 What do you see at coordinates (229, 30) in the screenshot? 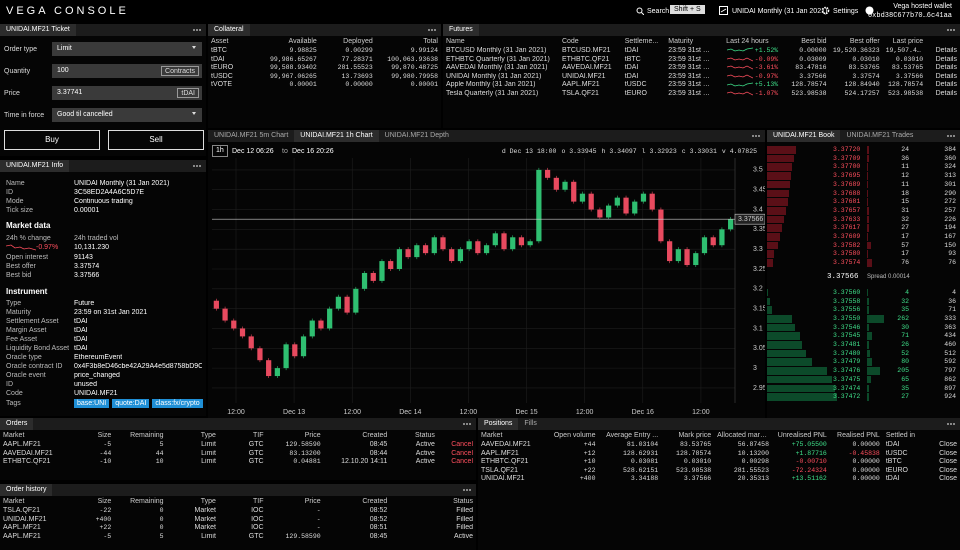
I see `tab: Collateral` at bounding box center [229, 30].